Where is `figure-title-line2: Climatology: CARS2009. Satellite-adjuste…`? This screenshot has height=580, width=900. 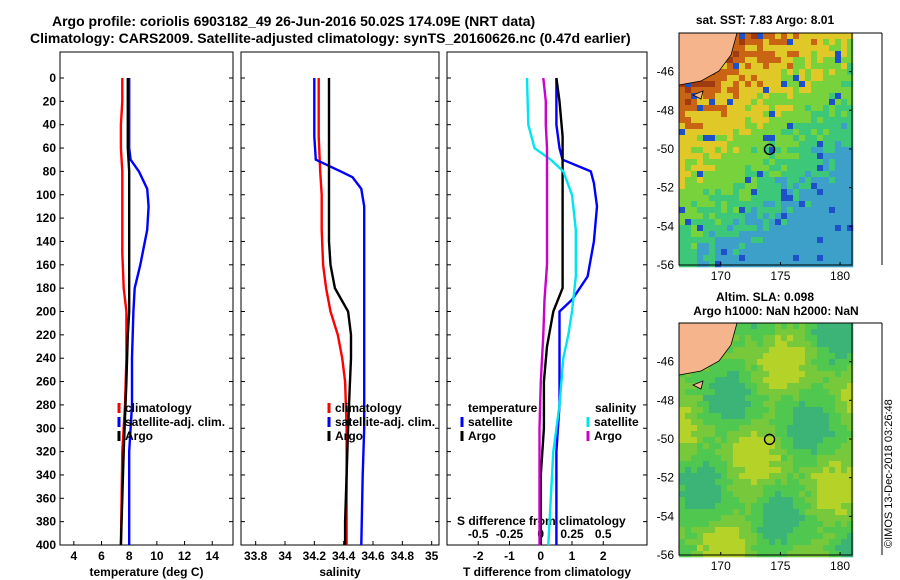 figure-title-line2: Climatology: CARS2009. Satellite-adjuste… is located at coordinates (330, 38).